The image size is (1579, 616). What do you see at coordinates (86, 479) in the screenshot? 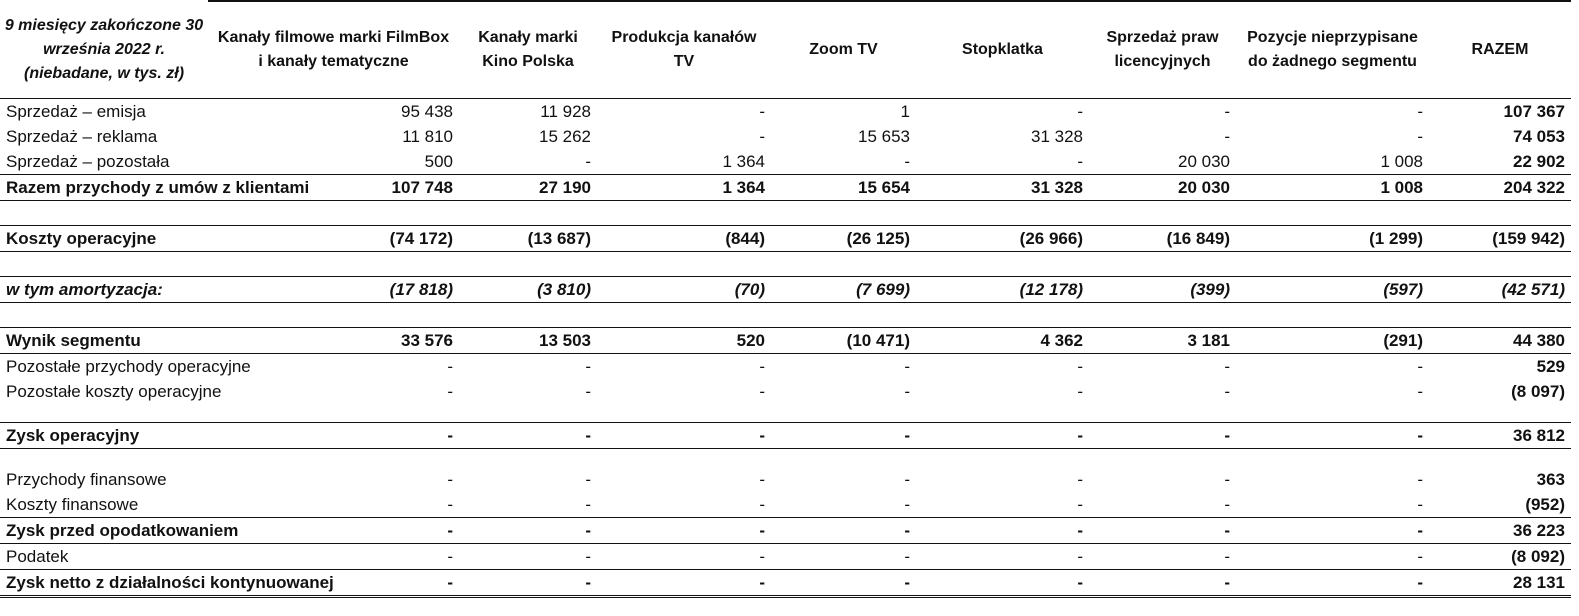
I see `row-label: Przychody finansowe` at bounding box center [86, 479].